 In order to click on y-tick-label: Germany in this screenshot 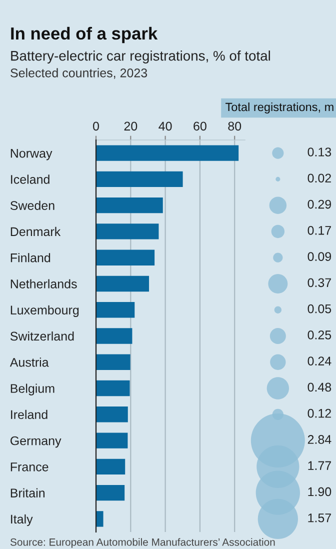, I will do `click(36, 442)`.